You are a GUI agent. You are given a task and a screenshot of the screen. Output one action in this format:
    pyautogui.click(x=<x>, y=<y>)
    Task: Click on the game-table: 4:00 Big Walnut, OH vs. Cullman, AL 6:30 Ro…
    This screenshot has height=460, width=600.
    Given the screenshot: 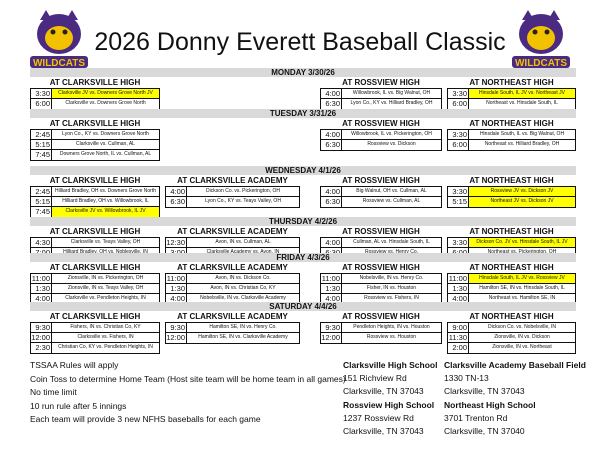 What is the action you would take?
    pyautogui.click(x=381, y=197)
    